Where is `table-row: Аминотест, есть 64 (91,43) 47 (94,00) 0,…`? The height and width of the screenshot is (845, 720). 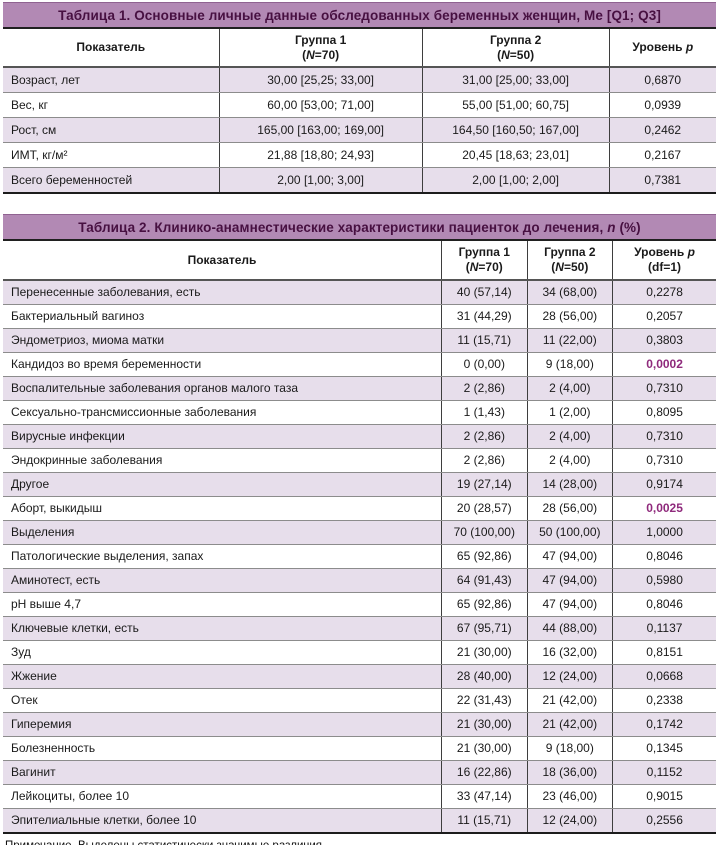 table-row: Аминотест, есть 64 (91,43) 47 (94,00) 0,… is located at coordinates (359, 580).